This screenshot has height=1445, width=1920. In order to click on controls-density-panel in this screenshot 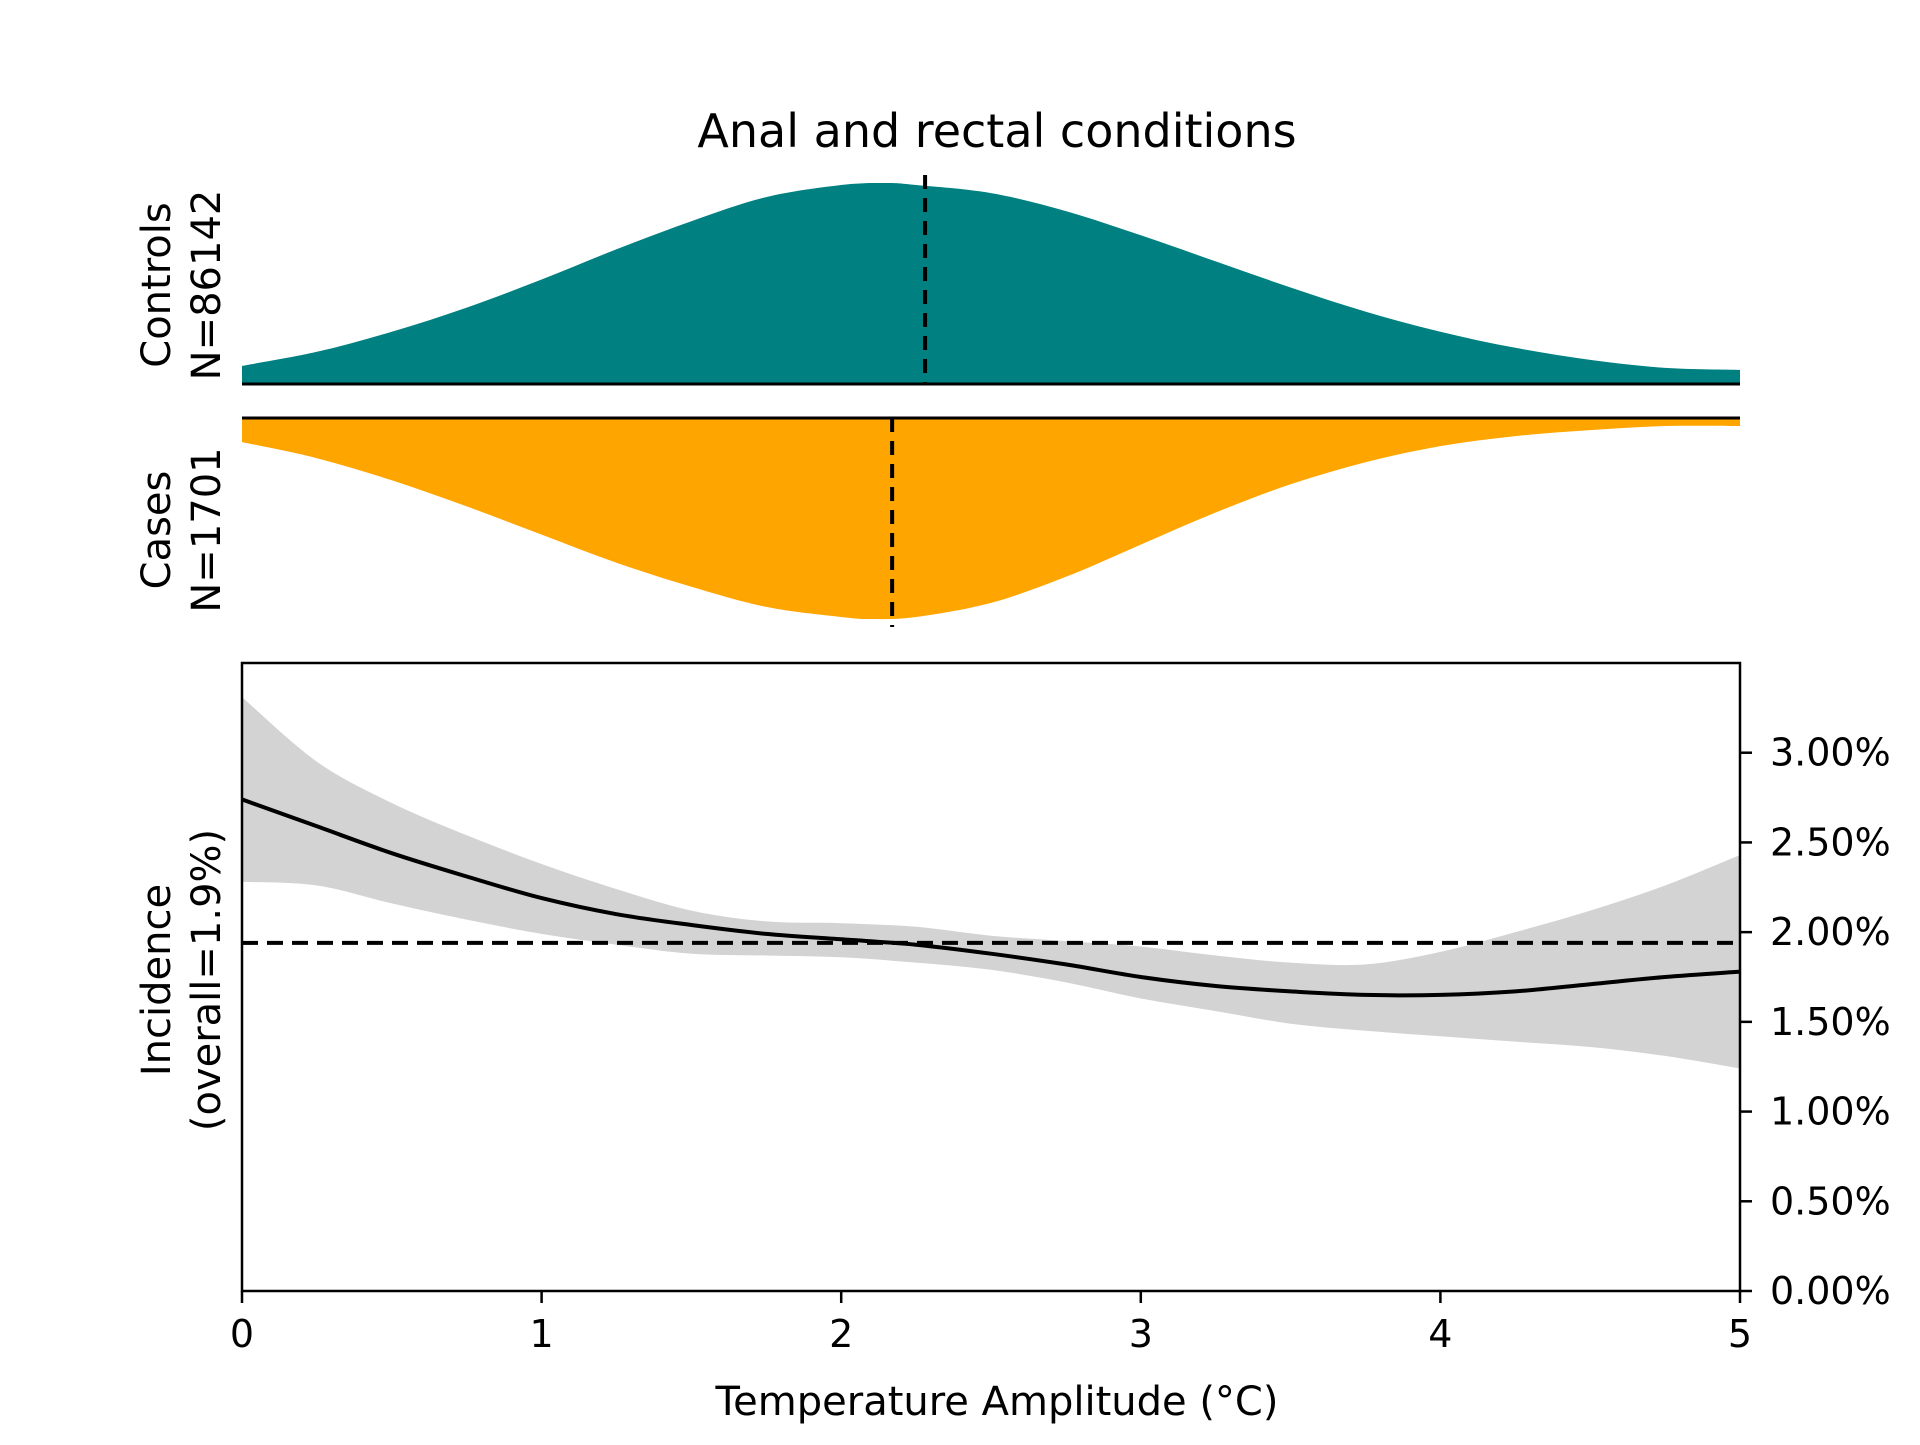, I will do `click(991, 280)`.